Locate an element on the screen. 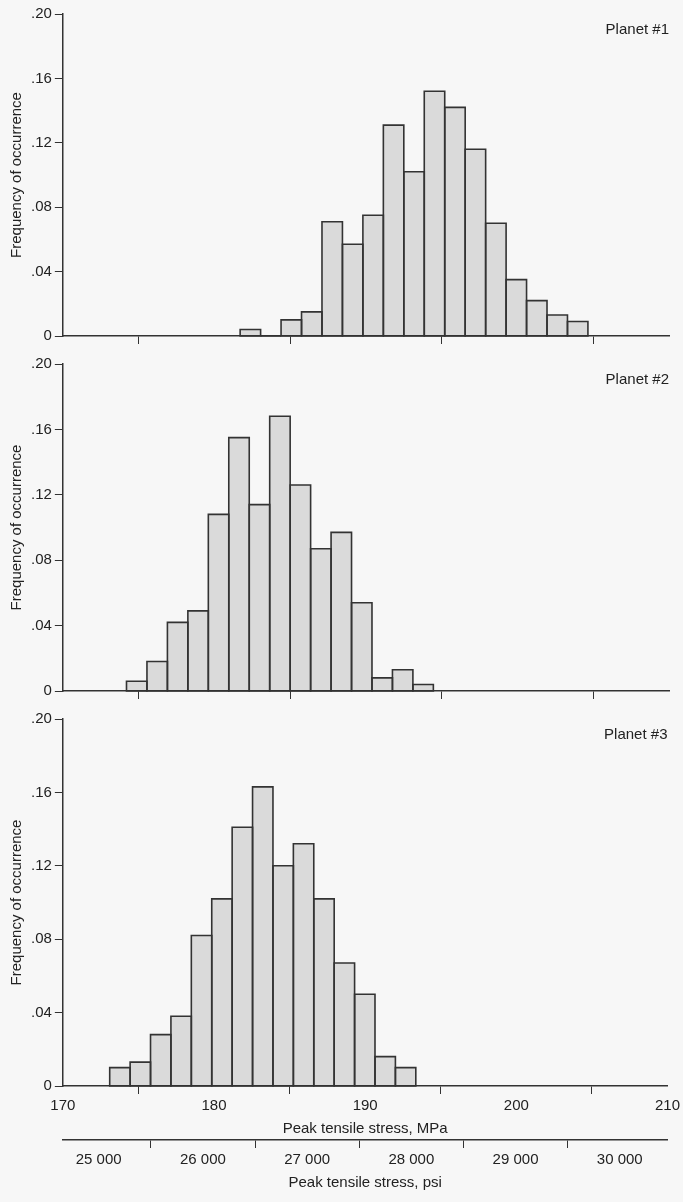 Image resolution: width=683 pixels, height=1202 pixels. annotation: Planet #1 is located at coordinates (637, 28).